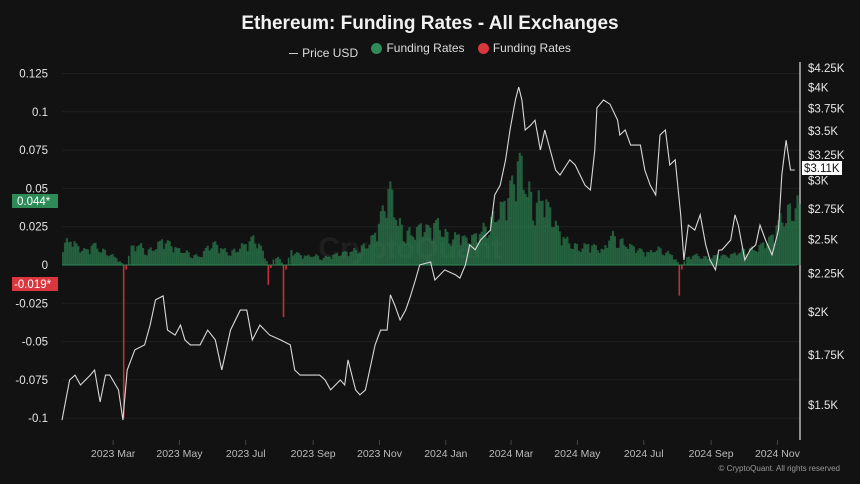  I want to click on legend-item-funding-positive: Funding Rates, so click(418, 48).